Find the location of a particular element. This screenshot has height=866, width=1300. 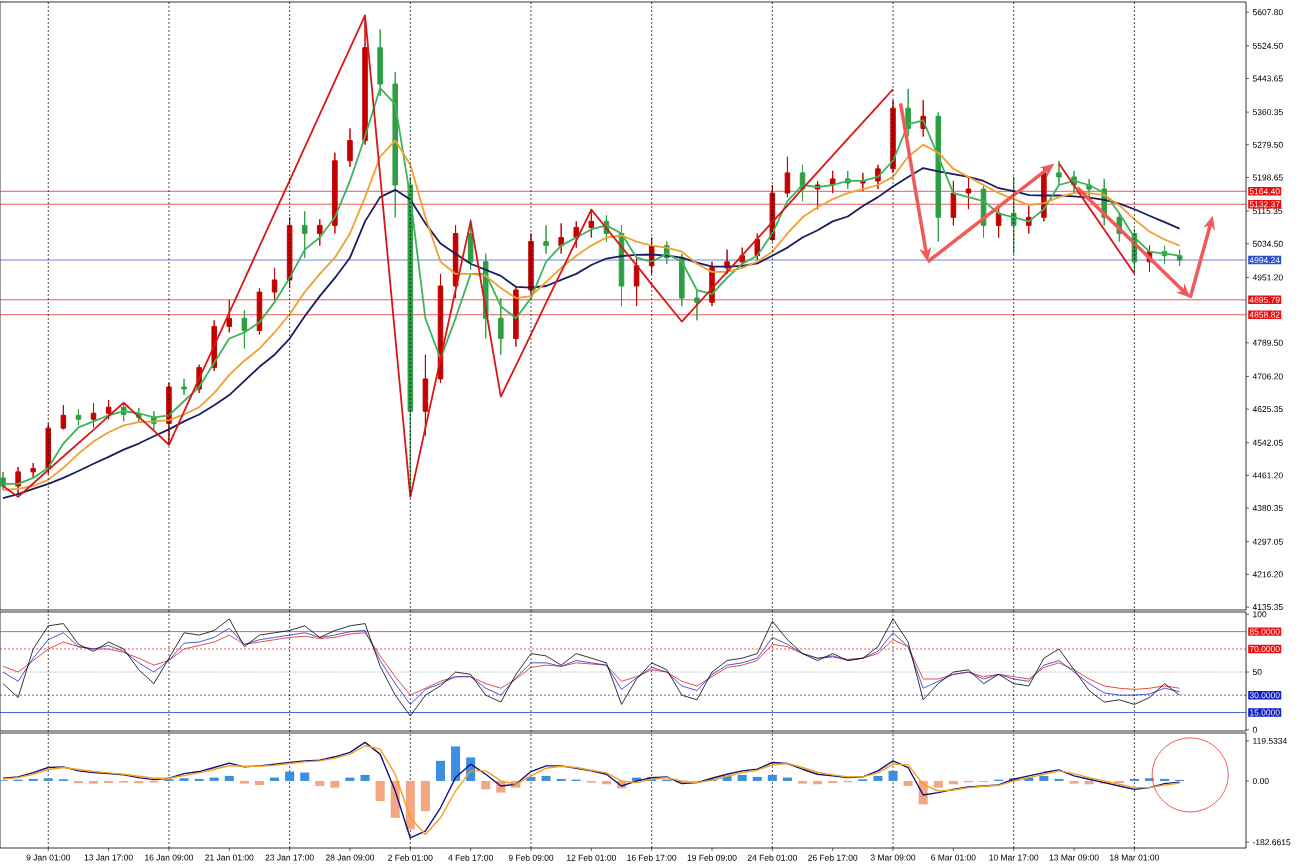

x-tick-label: 16 Jan 09:00 is located at coordinates (169, 857).